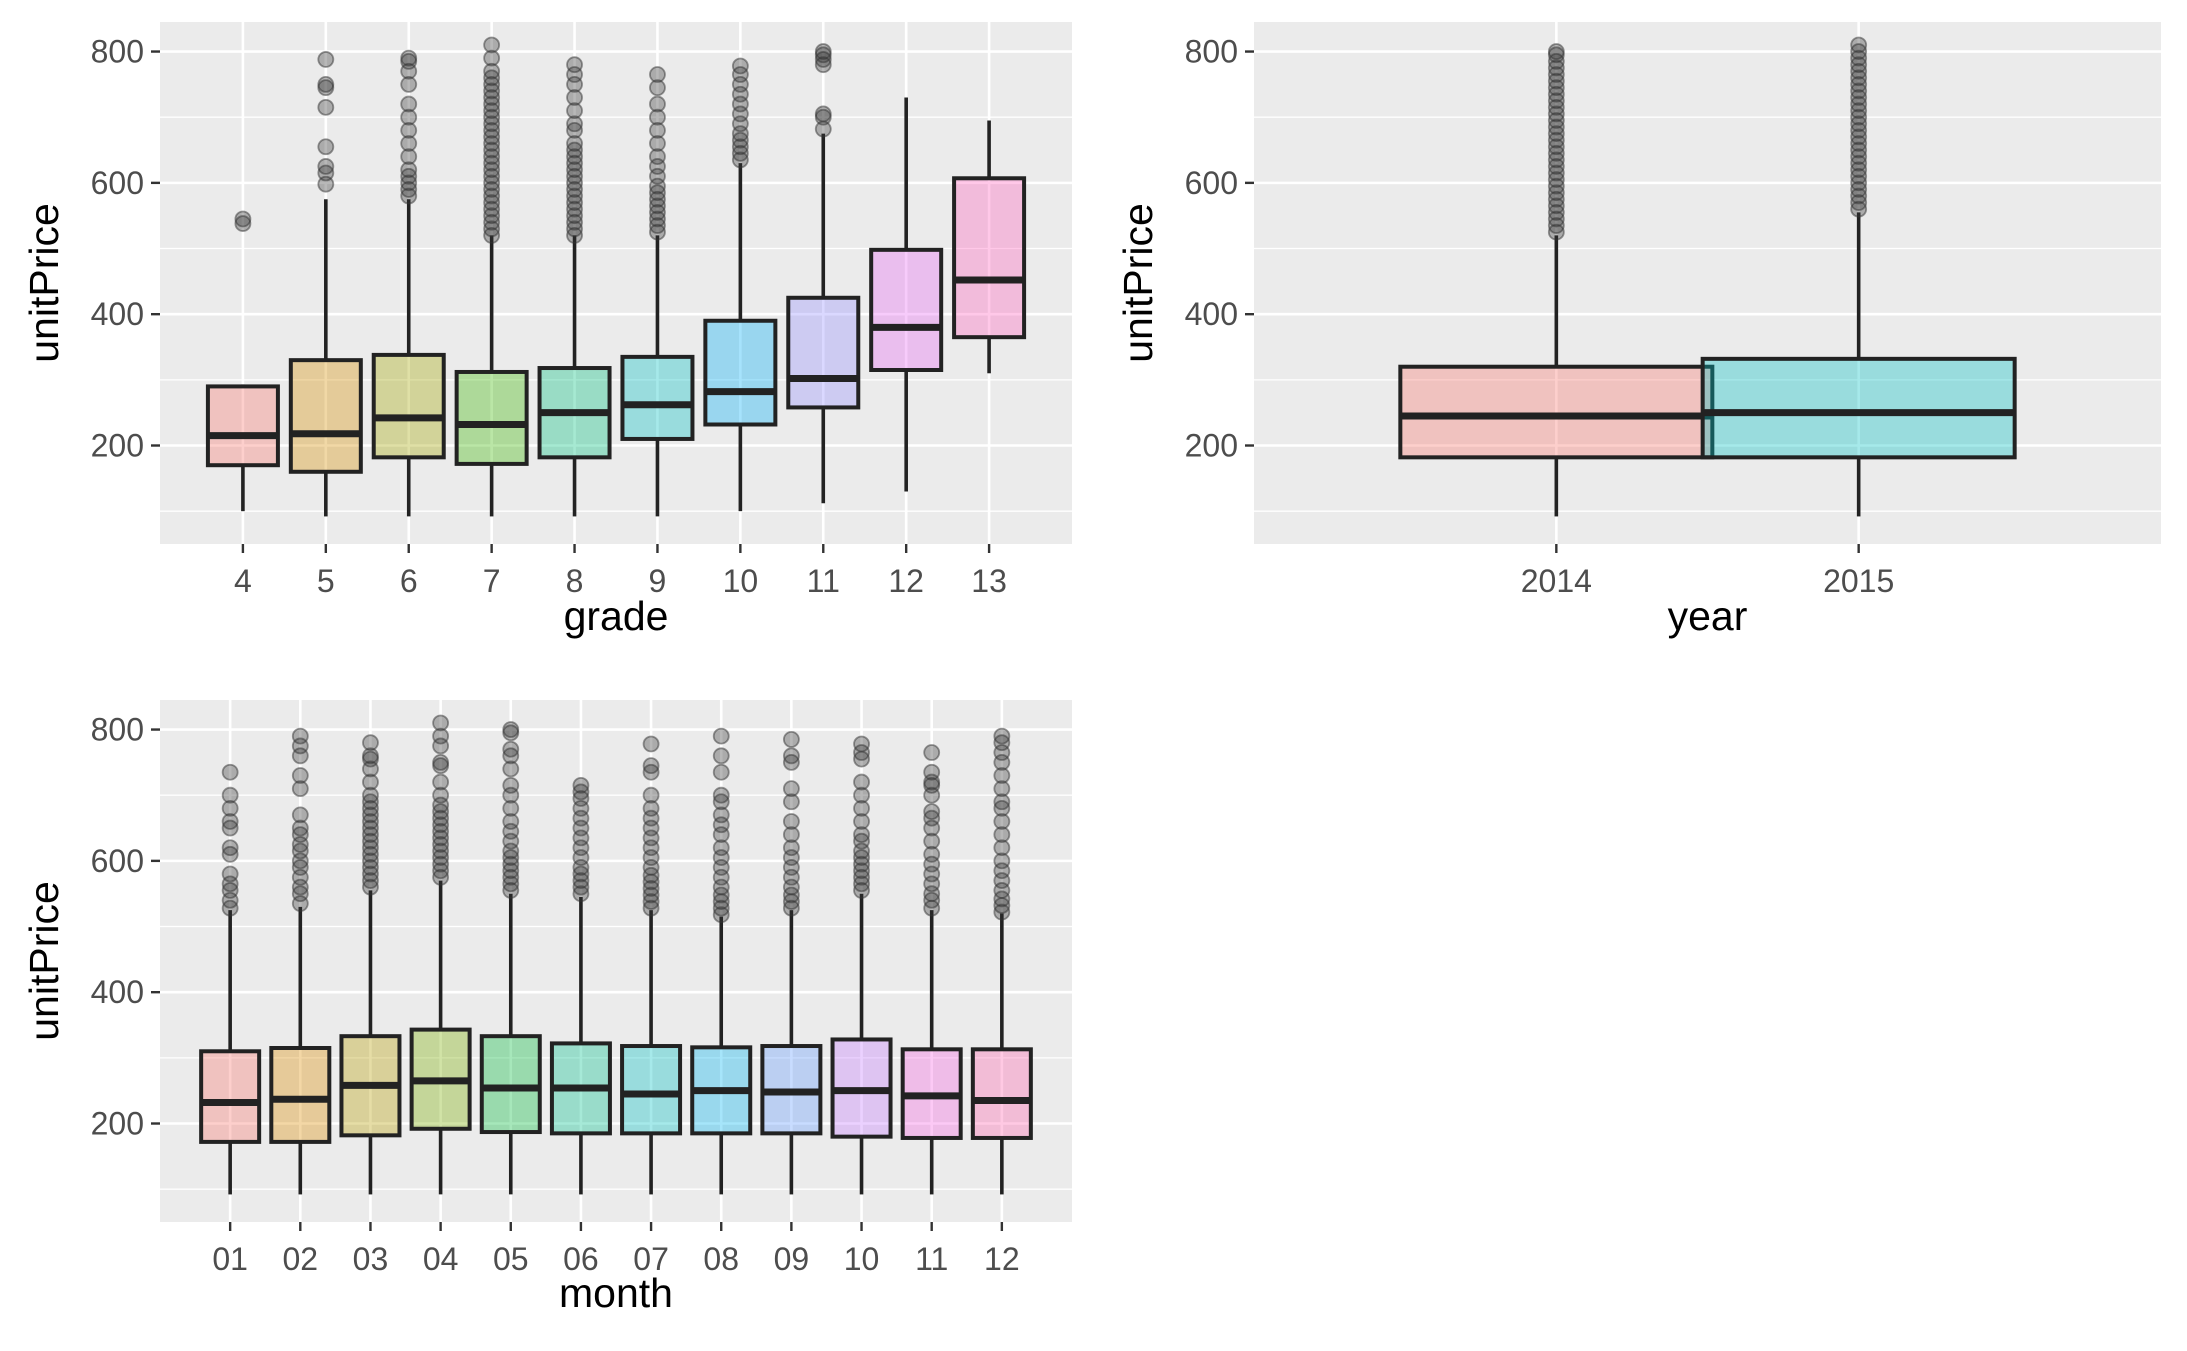 This screenshot has height=1351, width=2187. Describe the element at coordinates (117, 314) in the screenshot. I see `y-tick-label: 400` at that location.